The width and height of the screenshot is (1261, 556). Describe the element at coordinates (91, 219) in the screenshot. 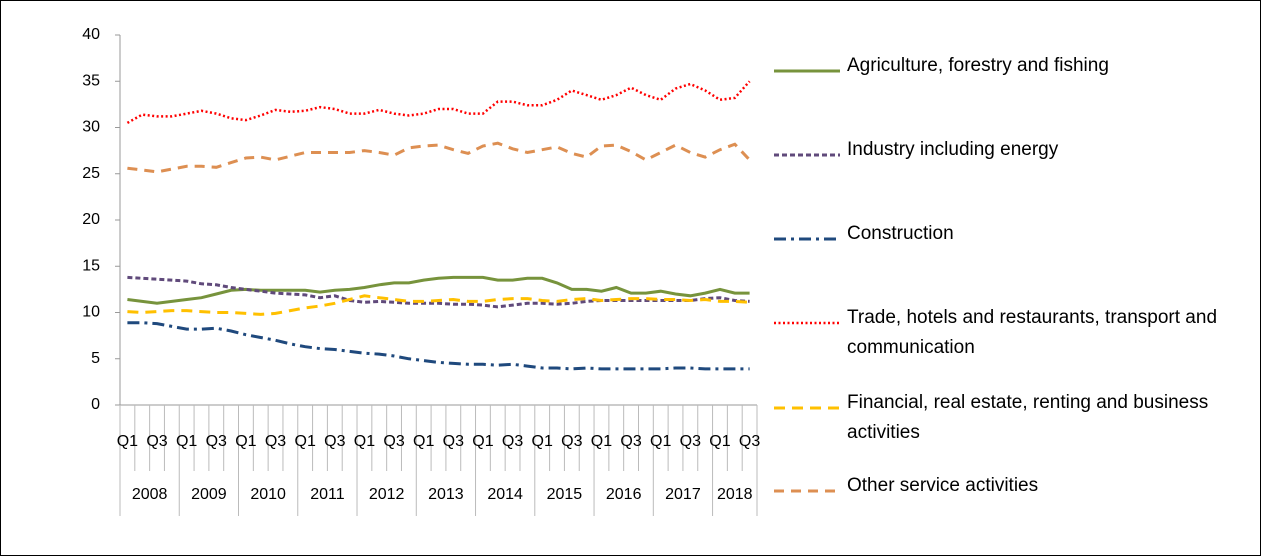

I see `y-tick-label: 20` at that location.